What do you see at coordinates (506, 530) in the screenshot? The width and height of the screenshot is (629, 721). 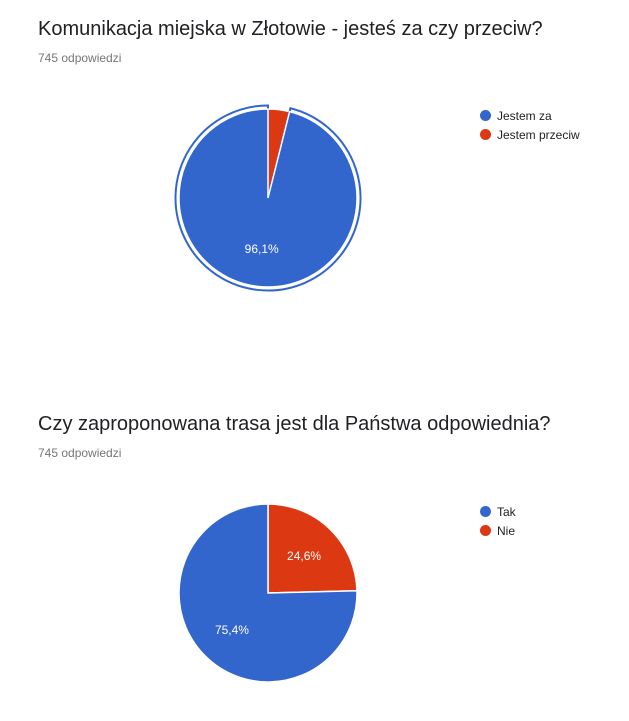 I see `legend-label: Nie` at bounding box center [506, 530].